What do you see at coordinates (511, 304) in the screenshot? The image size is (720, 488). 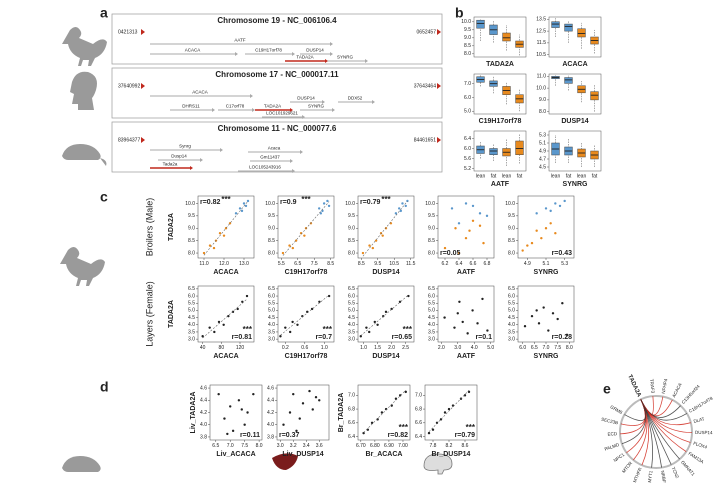 I see `y-tick-label: 5.5` at bounding box center [511, 304].